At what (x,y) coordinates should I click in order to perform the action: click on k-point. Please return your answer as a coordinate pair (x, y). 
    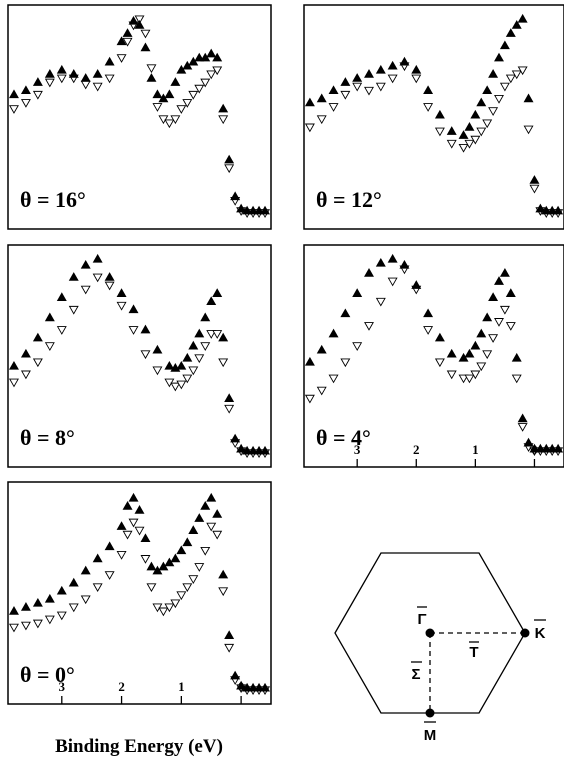
    Looking at the image, I should click on (525, 633).